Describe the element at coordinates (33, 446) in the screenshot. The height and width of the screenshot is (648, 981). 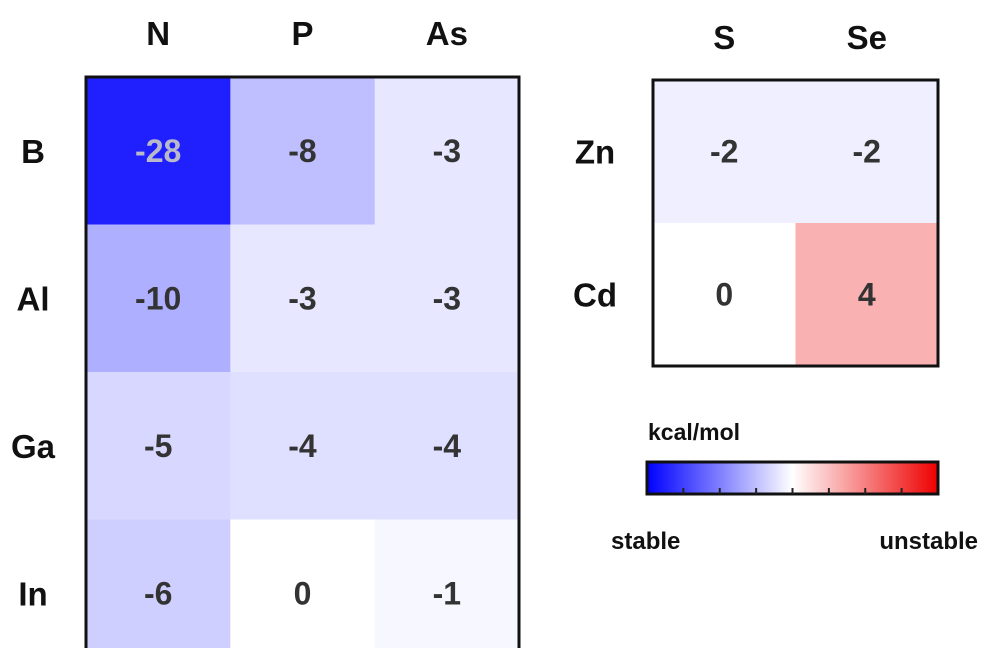
I see `row-label: Ga` at that location.